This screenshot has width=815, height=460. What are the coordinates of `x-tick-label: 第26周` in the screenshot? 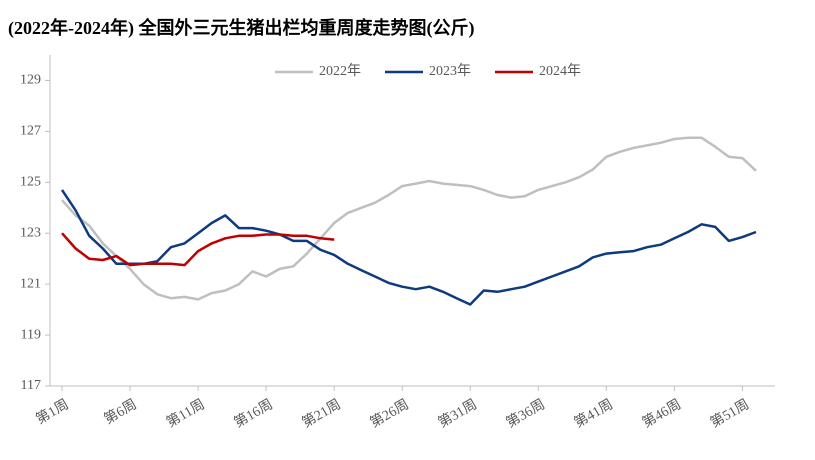 It's located at (389, 414).